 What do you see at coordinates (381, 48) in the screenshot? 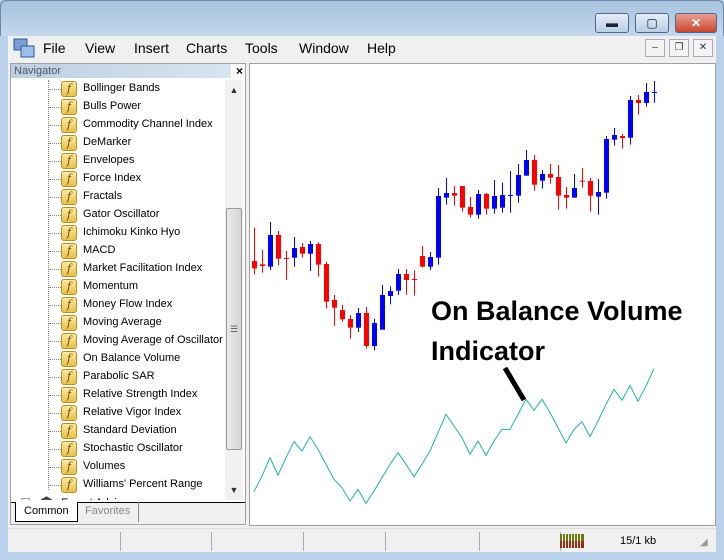
I see `menu-help: Help` at bounding box center [381, 48].